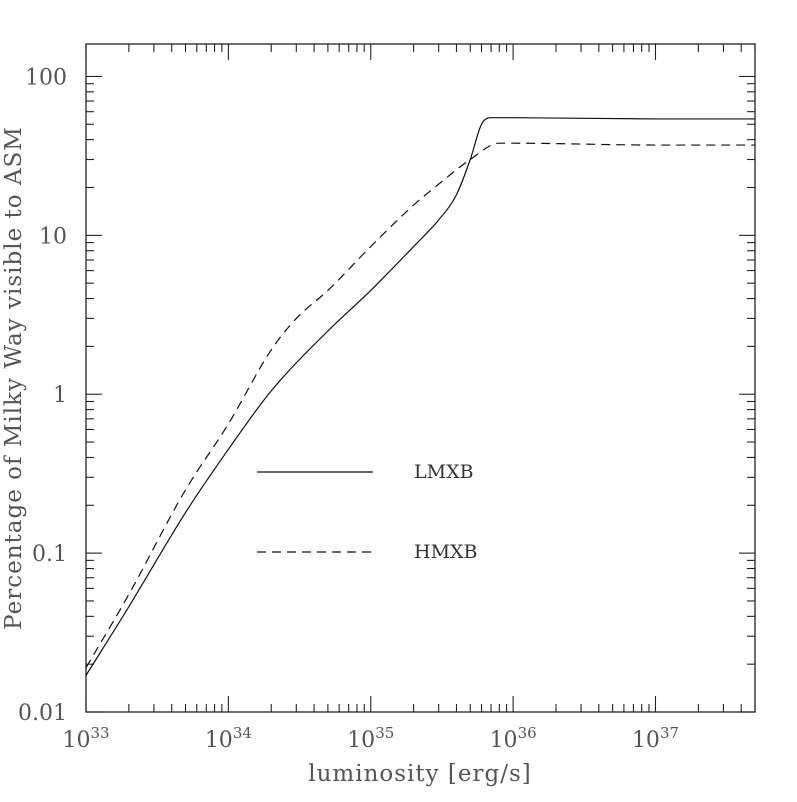 The height and width of the screenshot is (802, 797). What do you see at coordinates (53, 236) in the screenshot?
I see `y-tick-label: 10` at bounding box center [53, 236].